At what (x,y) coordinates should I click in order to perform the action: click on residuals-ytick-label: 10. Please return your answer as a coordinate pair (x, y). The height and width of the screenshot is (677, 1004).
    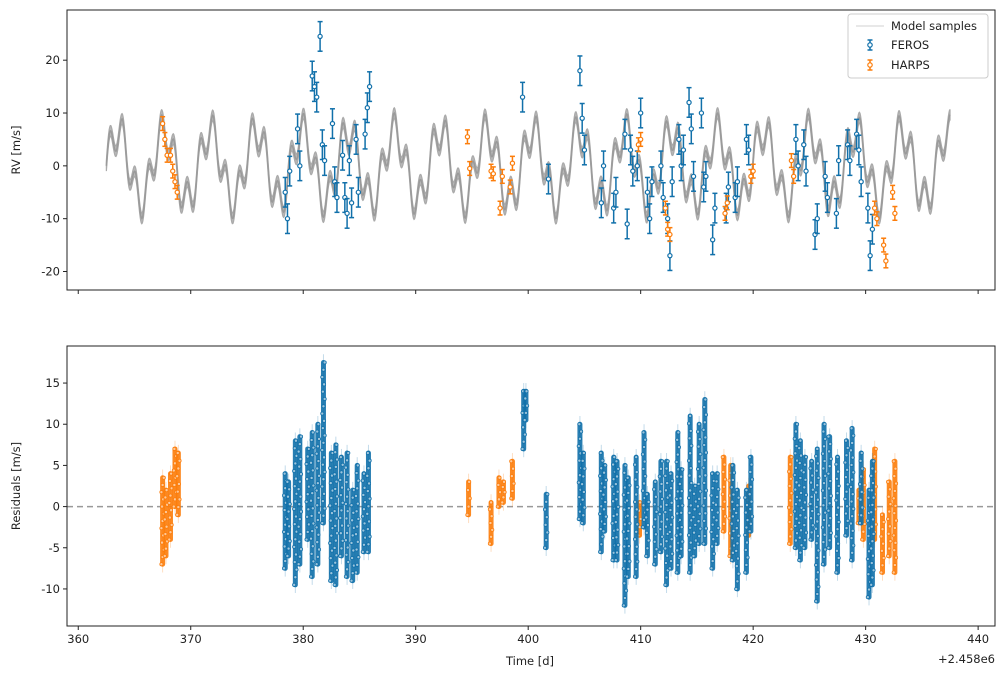
    Looking at the image, I should click on (52, 424).